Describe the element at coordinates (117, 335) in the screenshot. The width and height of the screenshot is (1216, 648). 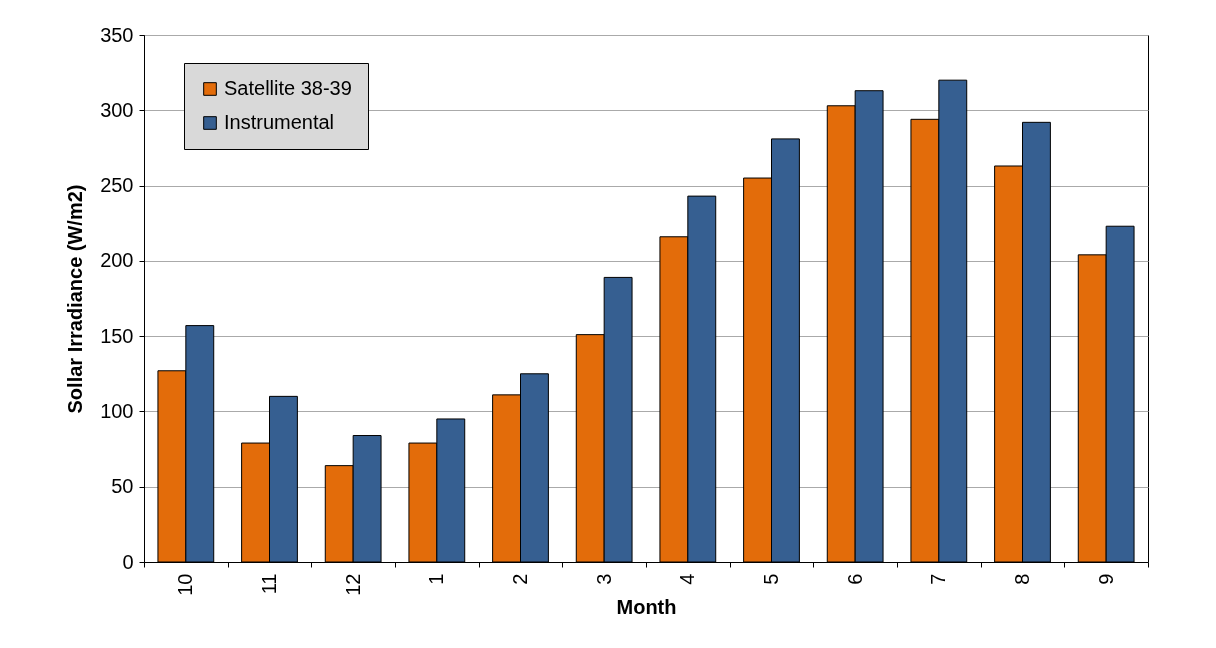
I see `y-tick-label: 150` at that location.